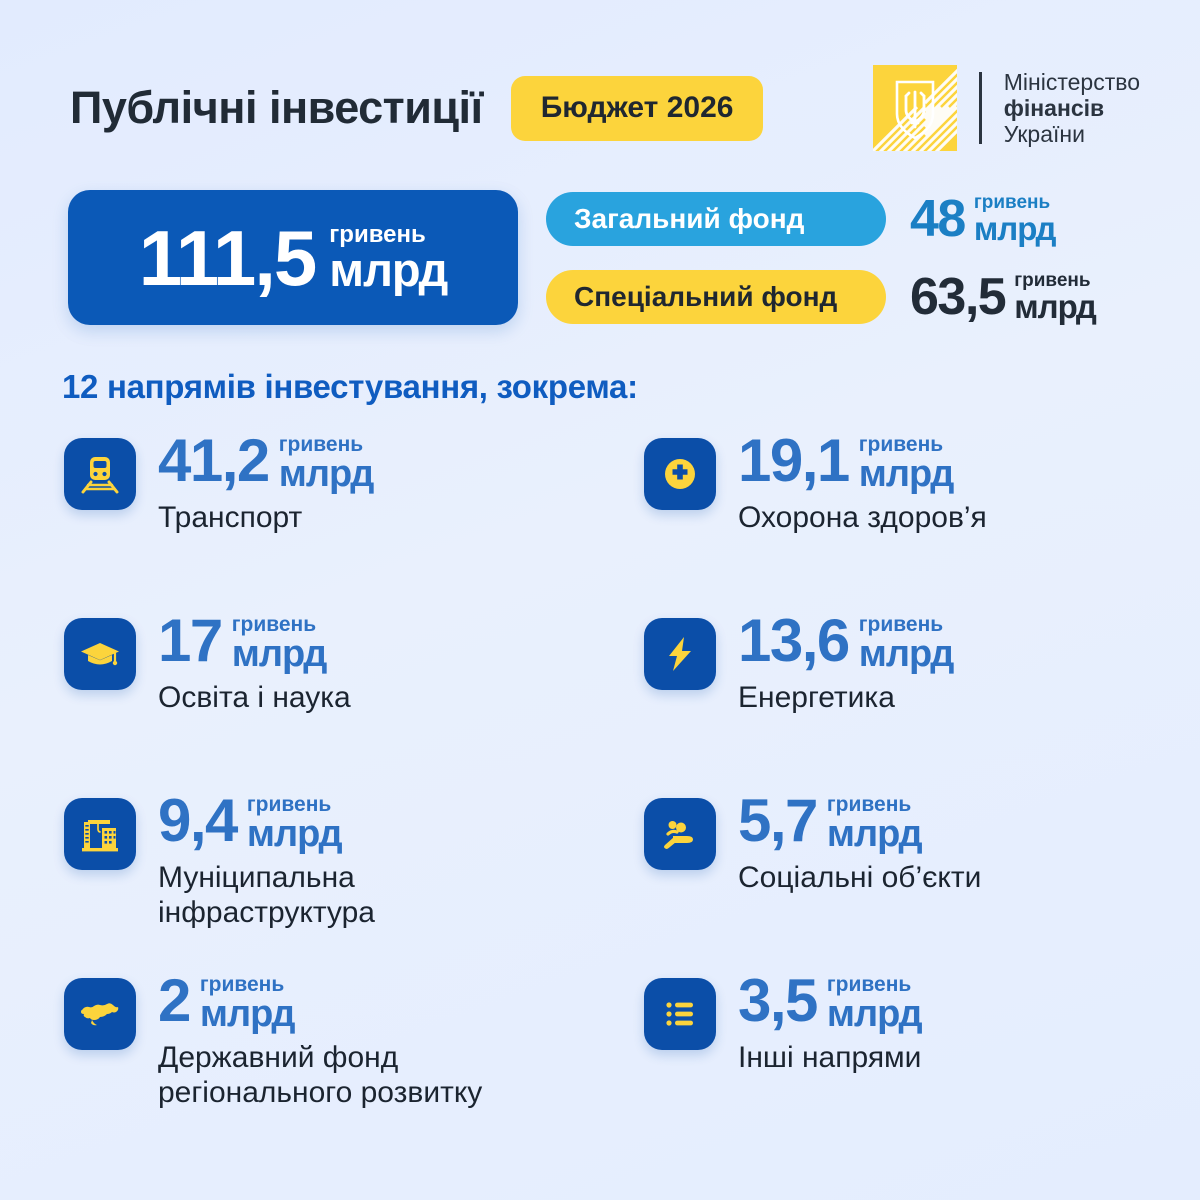 This screenshot has height=1200, width=1200. I want to click on section-heading: 12 напрямів інвестування, зокрема:, so click(350, 386).